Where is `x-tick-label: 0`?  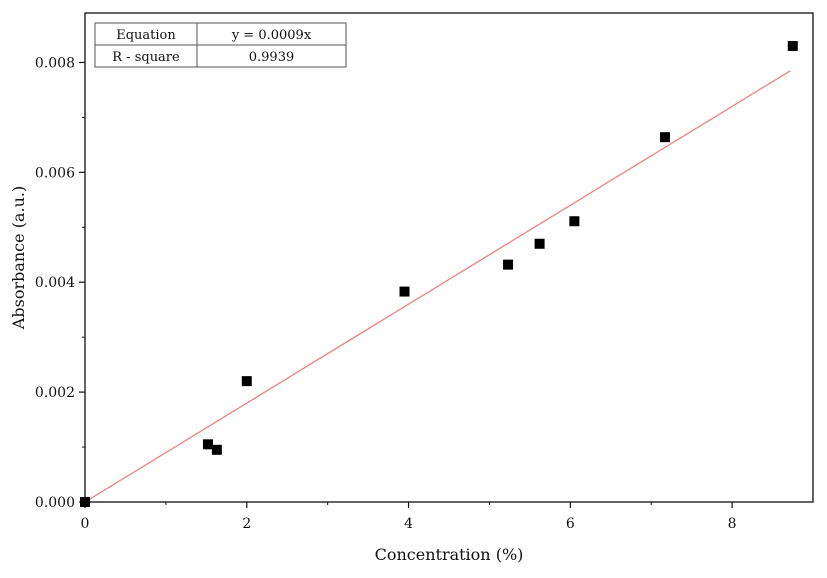 x-tick-label: 0 is located at coordinates (85, 524).